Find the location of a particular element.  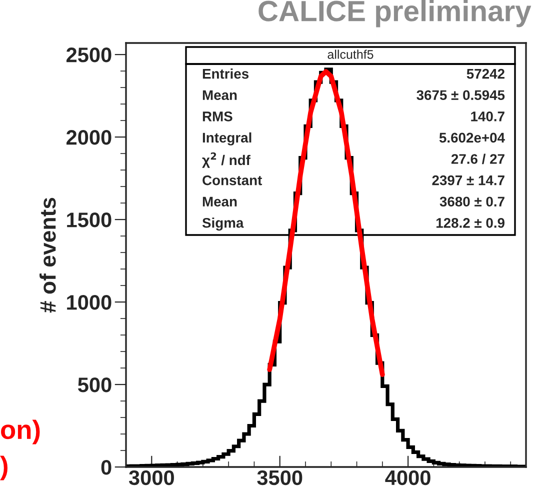

annotation: 140.7 is located at coordinates (487, 116).